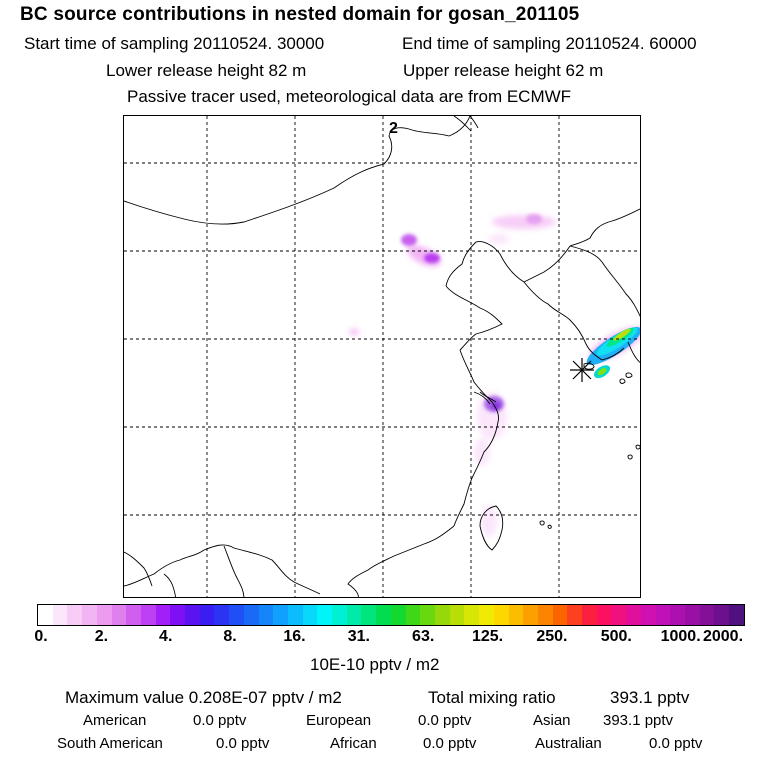  Describe the element at coordinates (552, 636) in the screenshot. I see `colorbar-tick-label: 250.` at that location.